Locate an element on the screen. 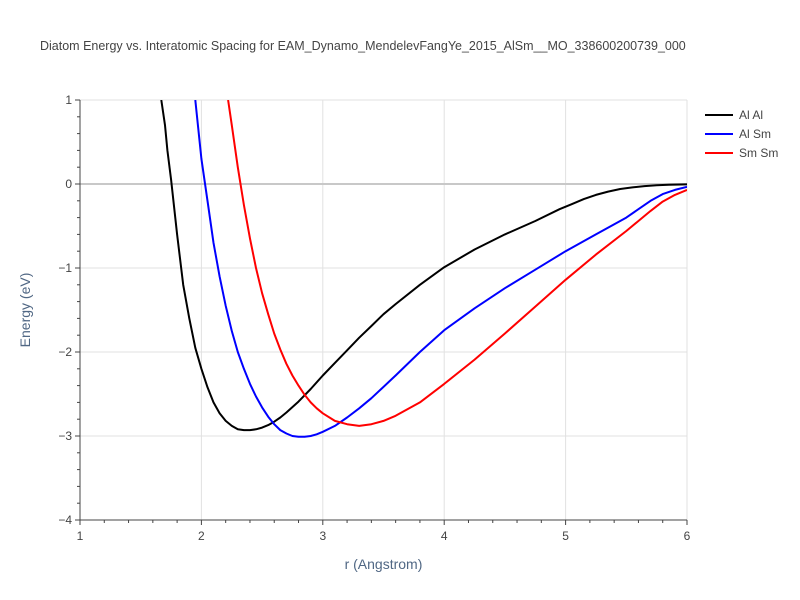 Image resolution: width=800 pixels, height=600 pixels. x-tick-label: 4 is located at coordinates (444, 536).